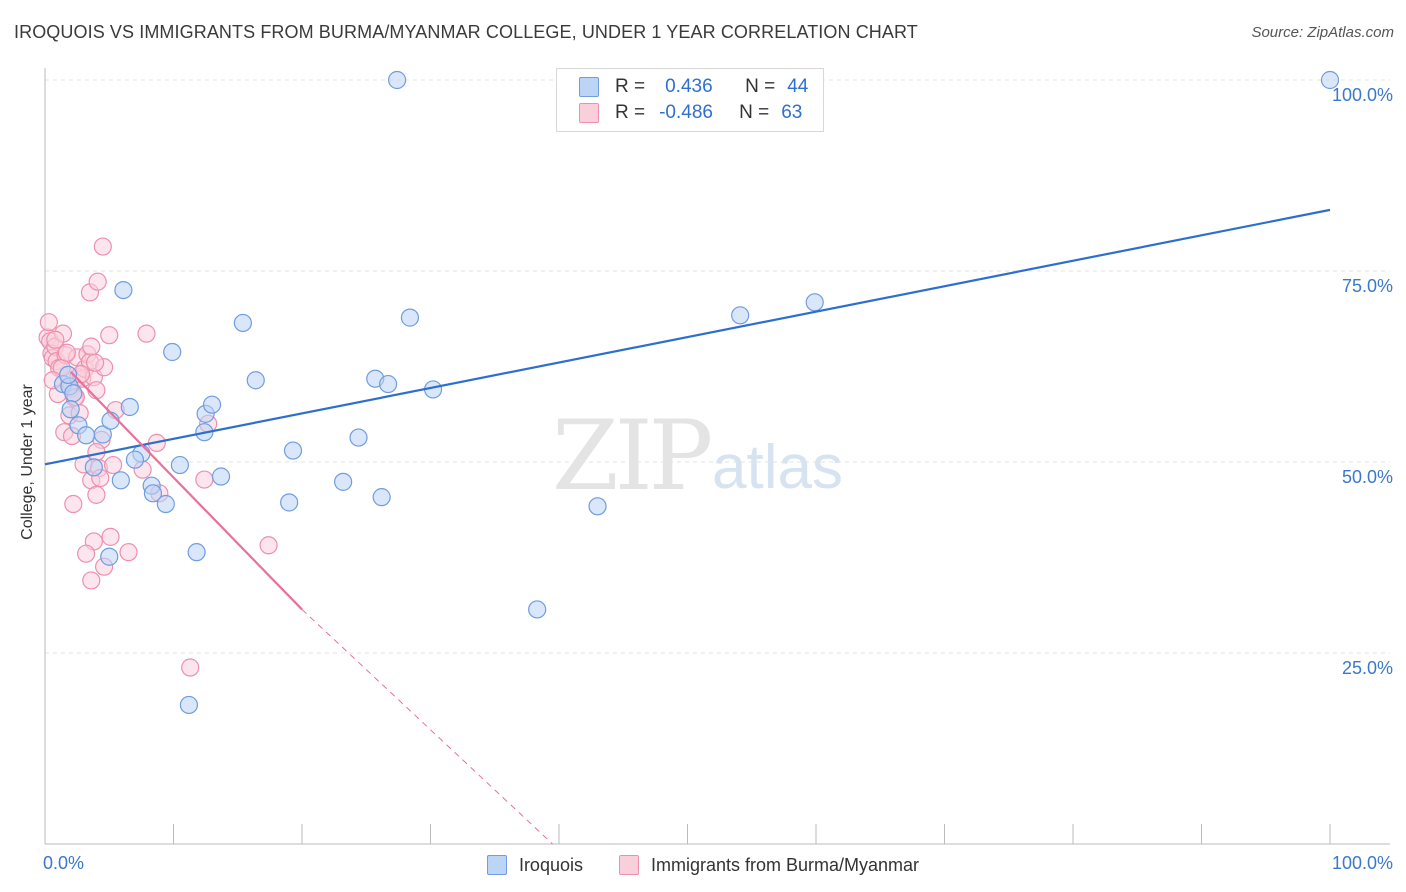 Image resolution: width=1406 pixels, height=892 pixels. Describe the element at coordinates (1362, 863) in the screenshot. I see `x-tick-label: 100.0%` at that location.